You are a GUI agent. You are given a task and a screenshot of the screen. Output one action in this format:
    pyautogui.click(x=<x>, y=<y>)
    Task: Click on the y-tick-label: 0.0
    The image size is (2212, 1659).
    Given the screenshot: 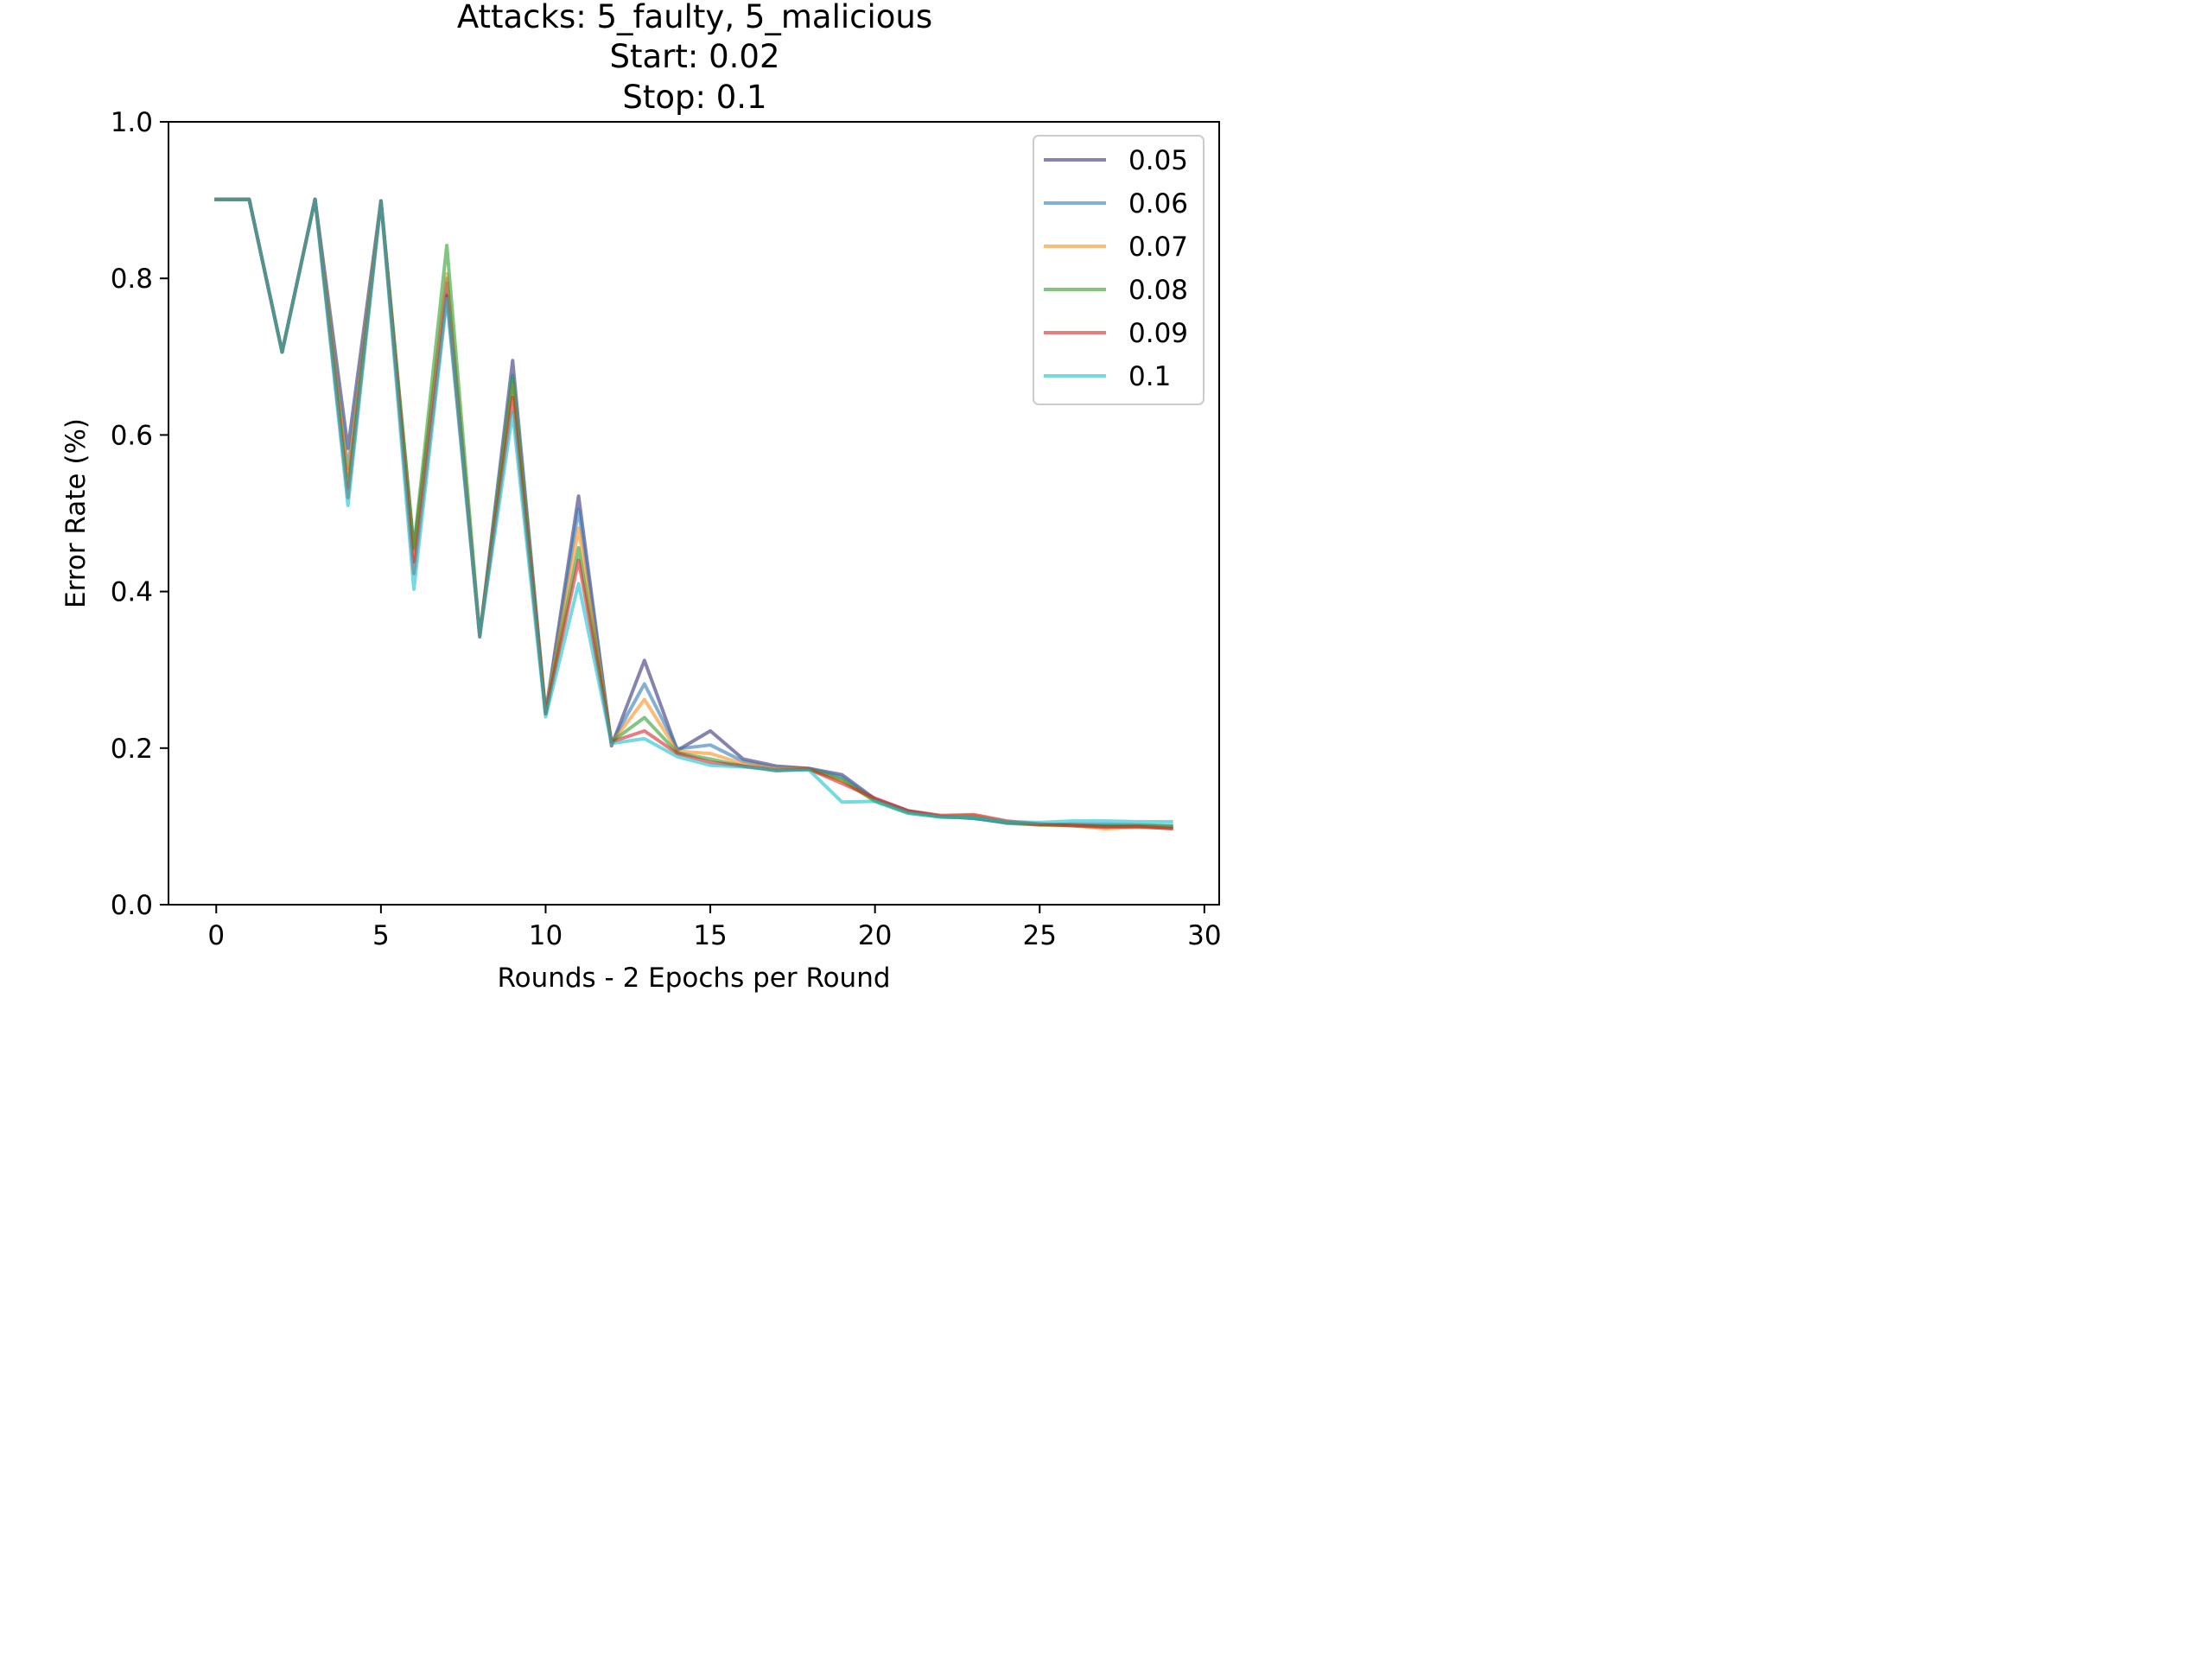 What is the action you would take?
    pyautogui.click(x=132, y=905)
    